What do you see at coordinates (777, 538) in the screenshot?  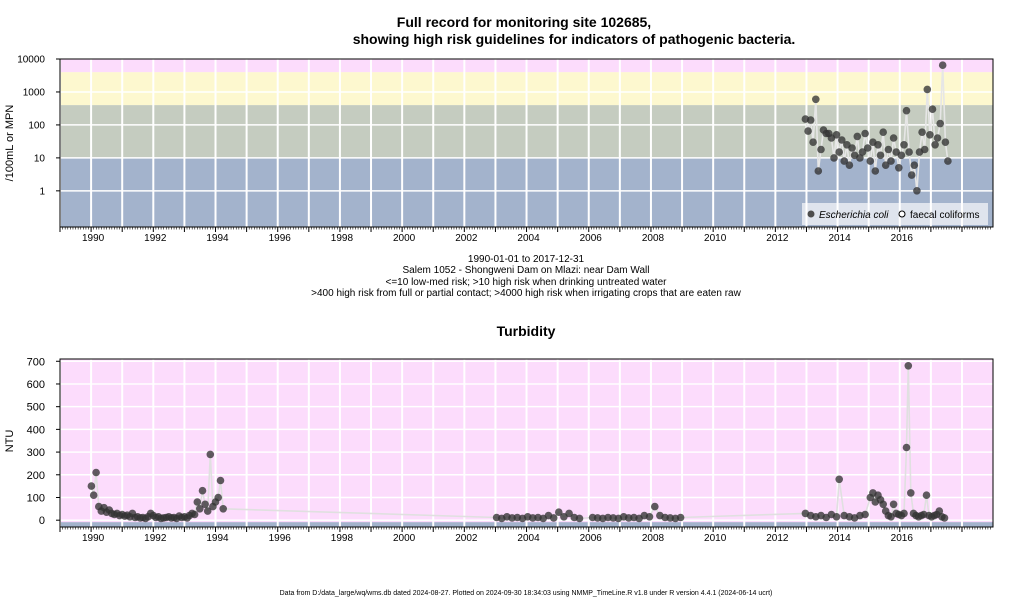 I see `bottom-x-tick-label: 2012` at bounding box center [777, 538].